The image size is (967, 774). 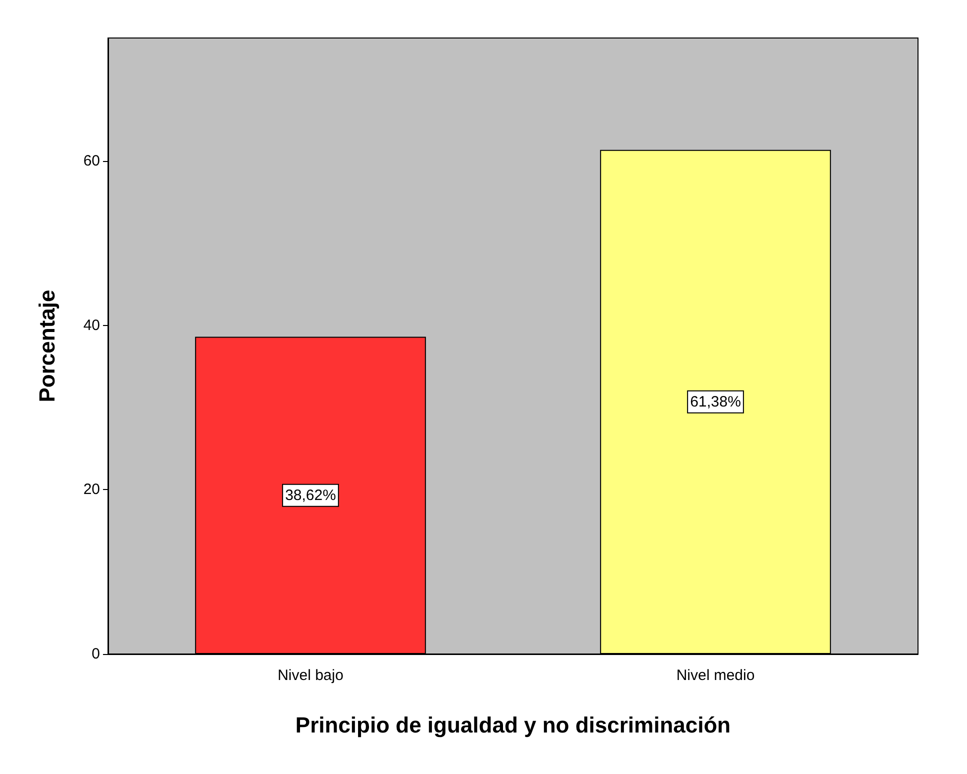 What do you see at coordinates (96, 654) in the screenshot?
I see `y-tick-label: 0` at bounding box center [96, 654].